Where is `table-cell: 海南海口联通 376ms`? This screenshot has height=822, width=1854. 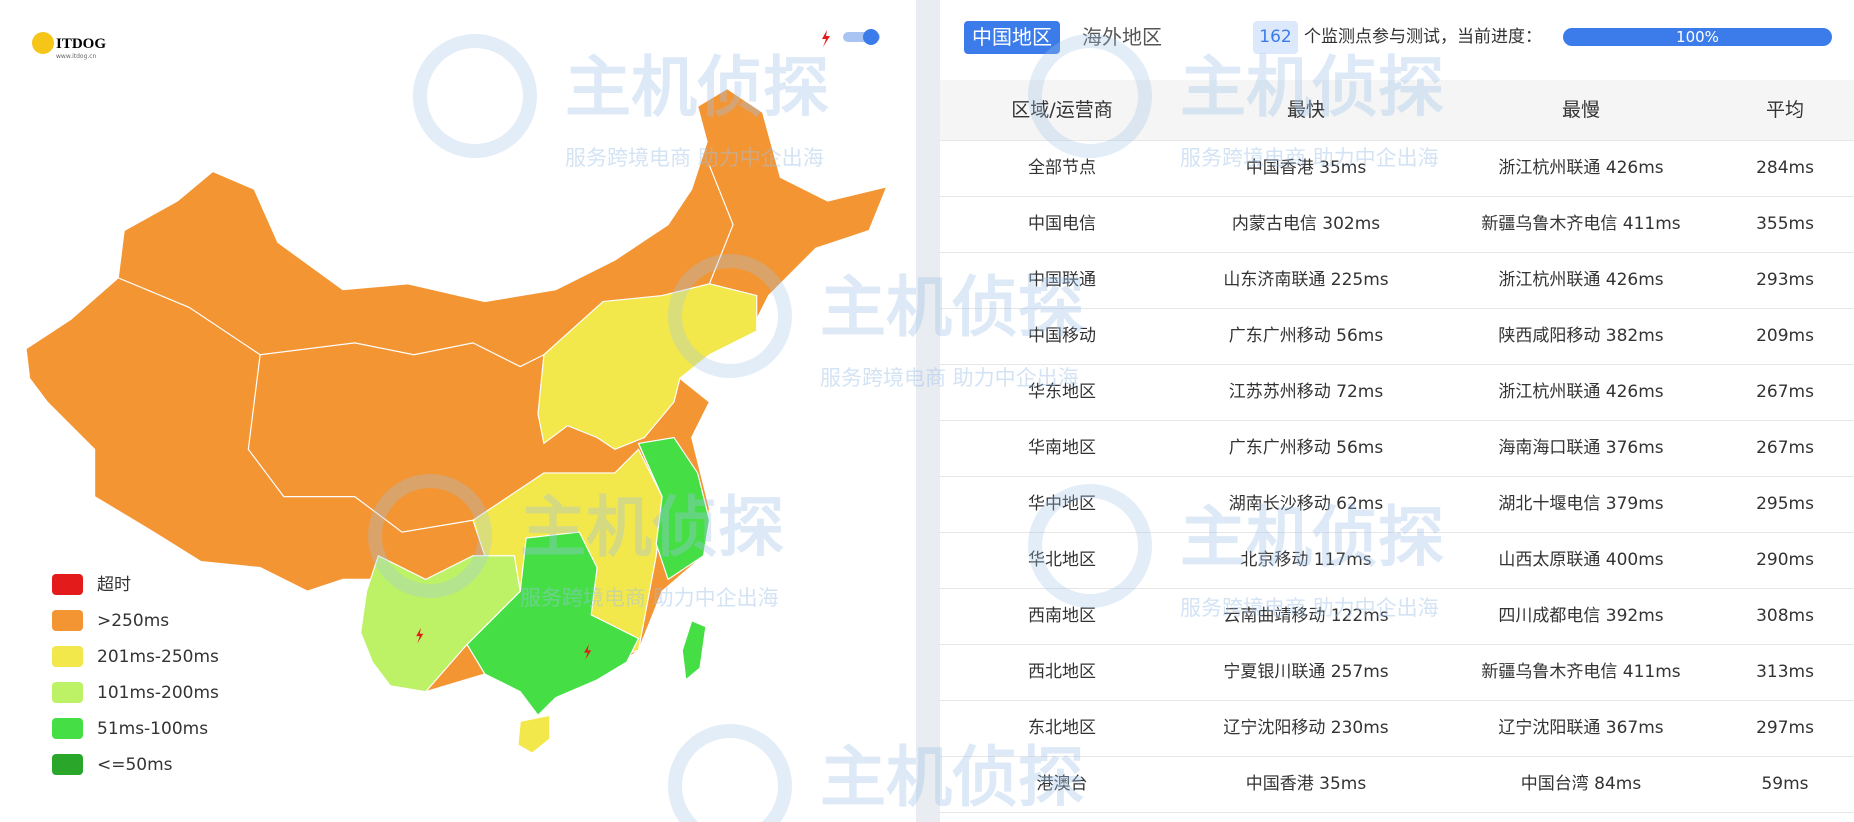 table-cell: 海南海口联通 376ms is located at coordinates (1581, 448).